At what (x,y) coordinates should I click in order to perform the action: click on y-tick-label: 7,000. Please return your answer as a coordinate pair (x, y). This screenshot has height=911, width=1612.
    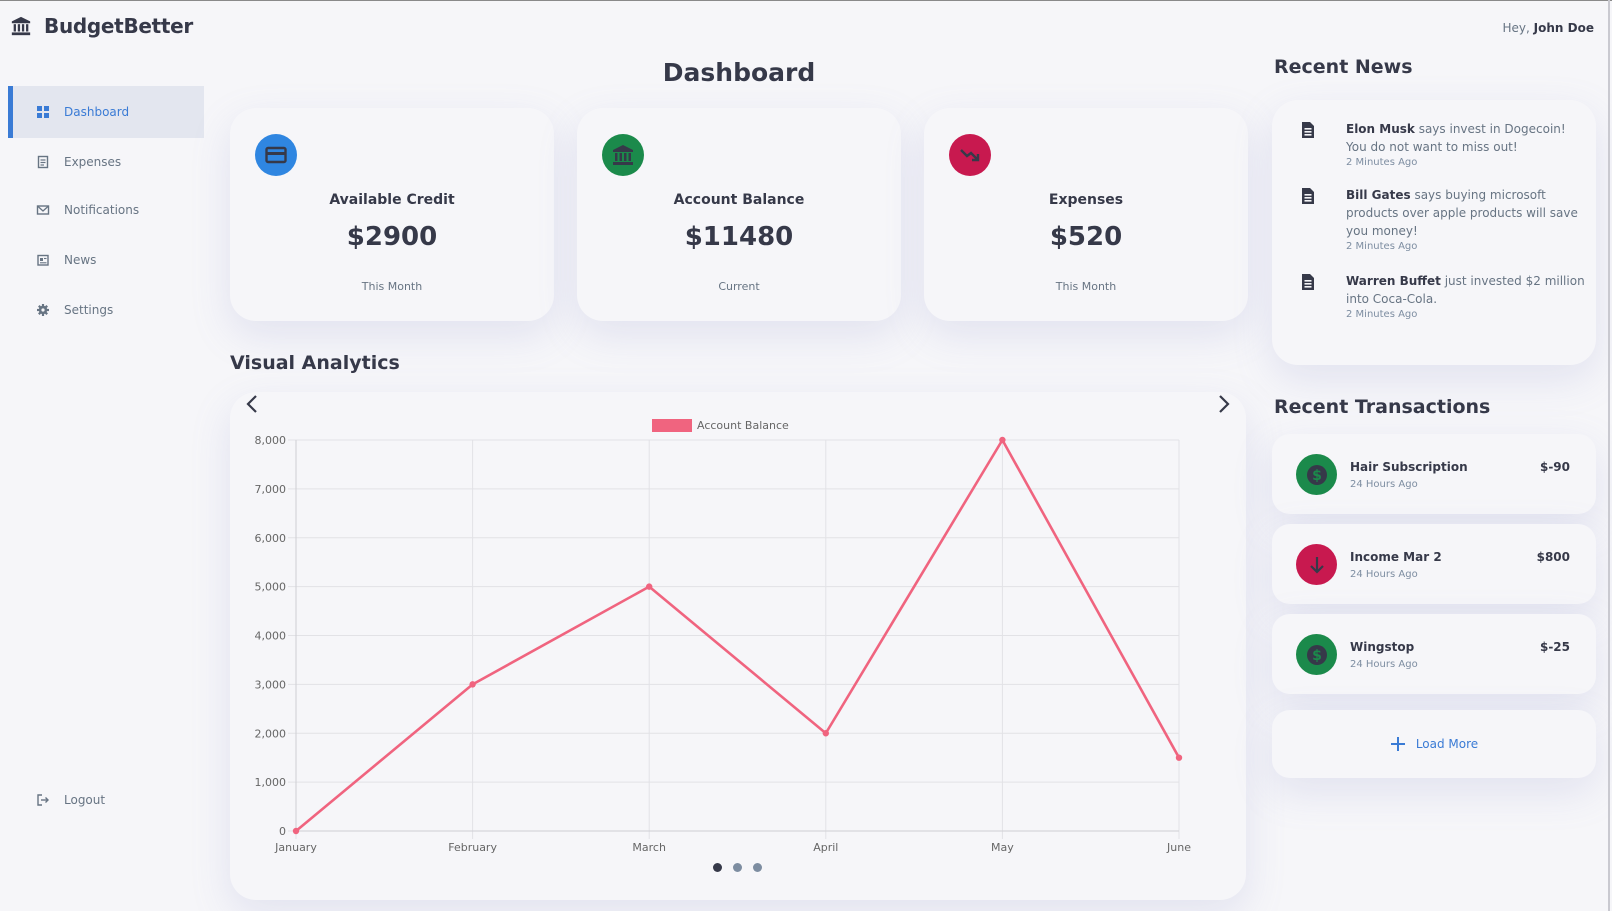
    Looking at the image, I should click on (271, 489).